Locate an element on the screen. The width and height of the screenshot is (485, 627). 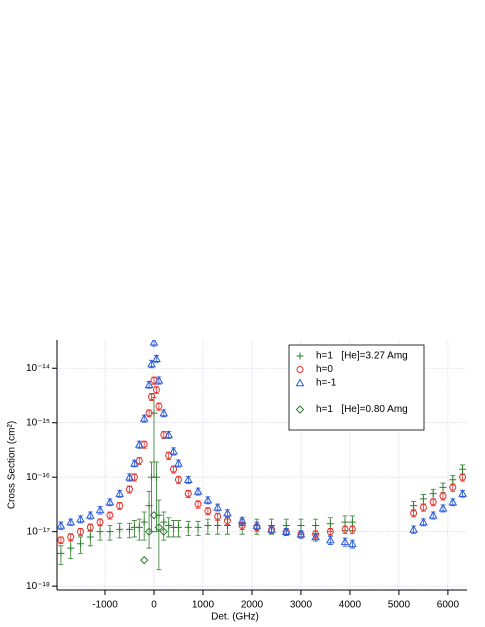
y-tick-label: 10⁻¹⁴ is located at coordinates (38, 368).